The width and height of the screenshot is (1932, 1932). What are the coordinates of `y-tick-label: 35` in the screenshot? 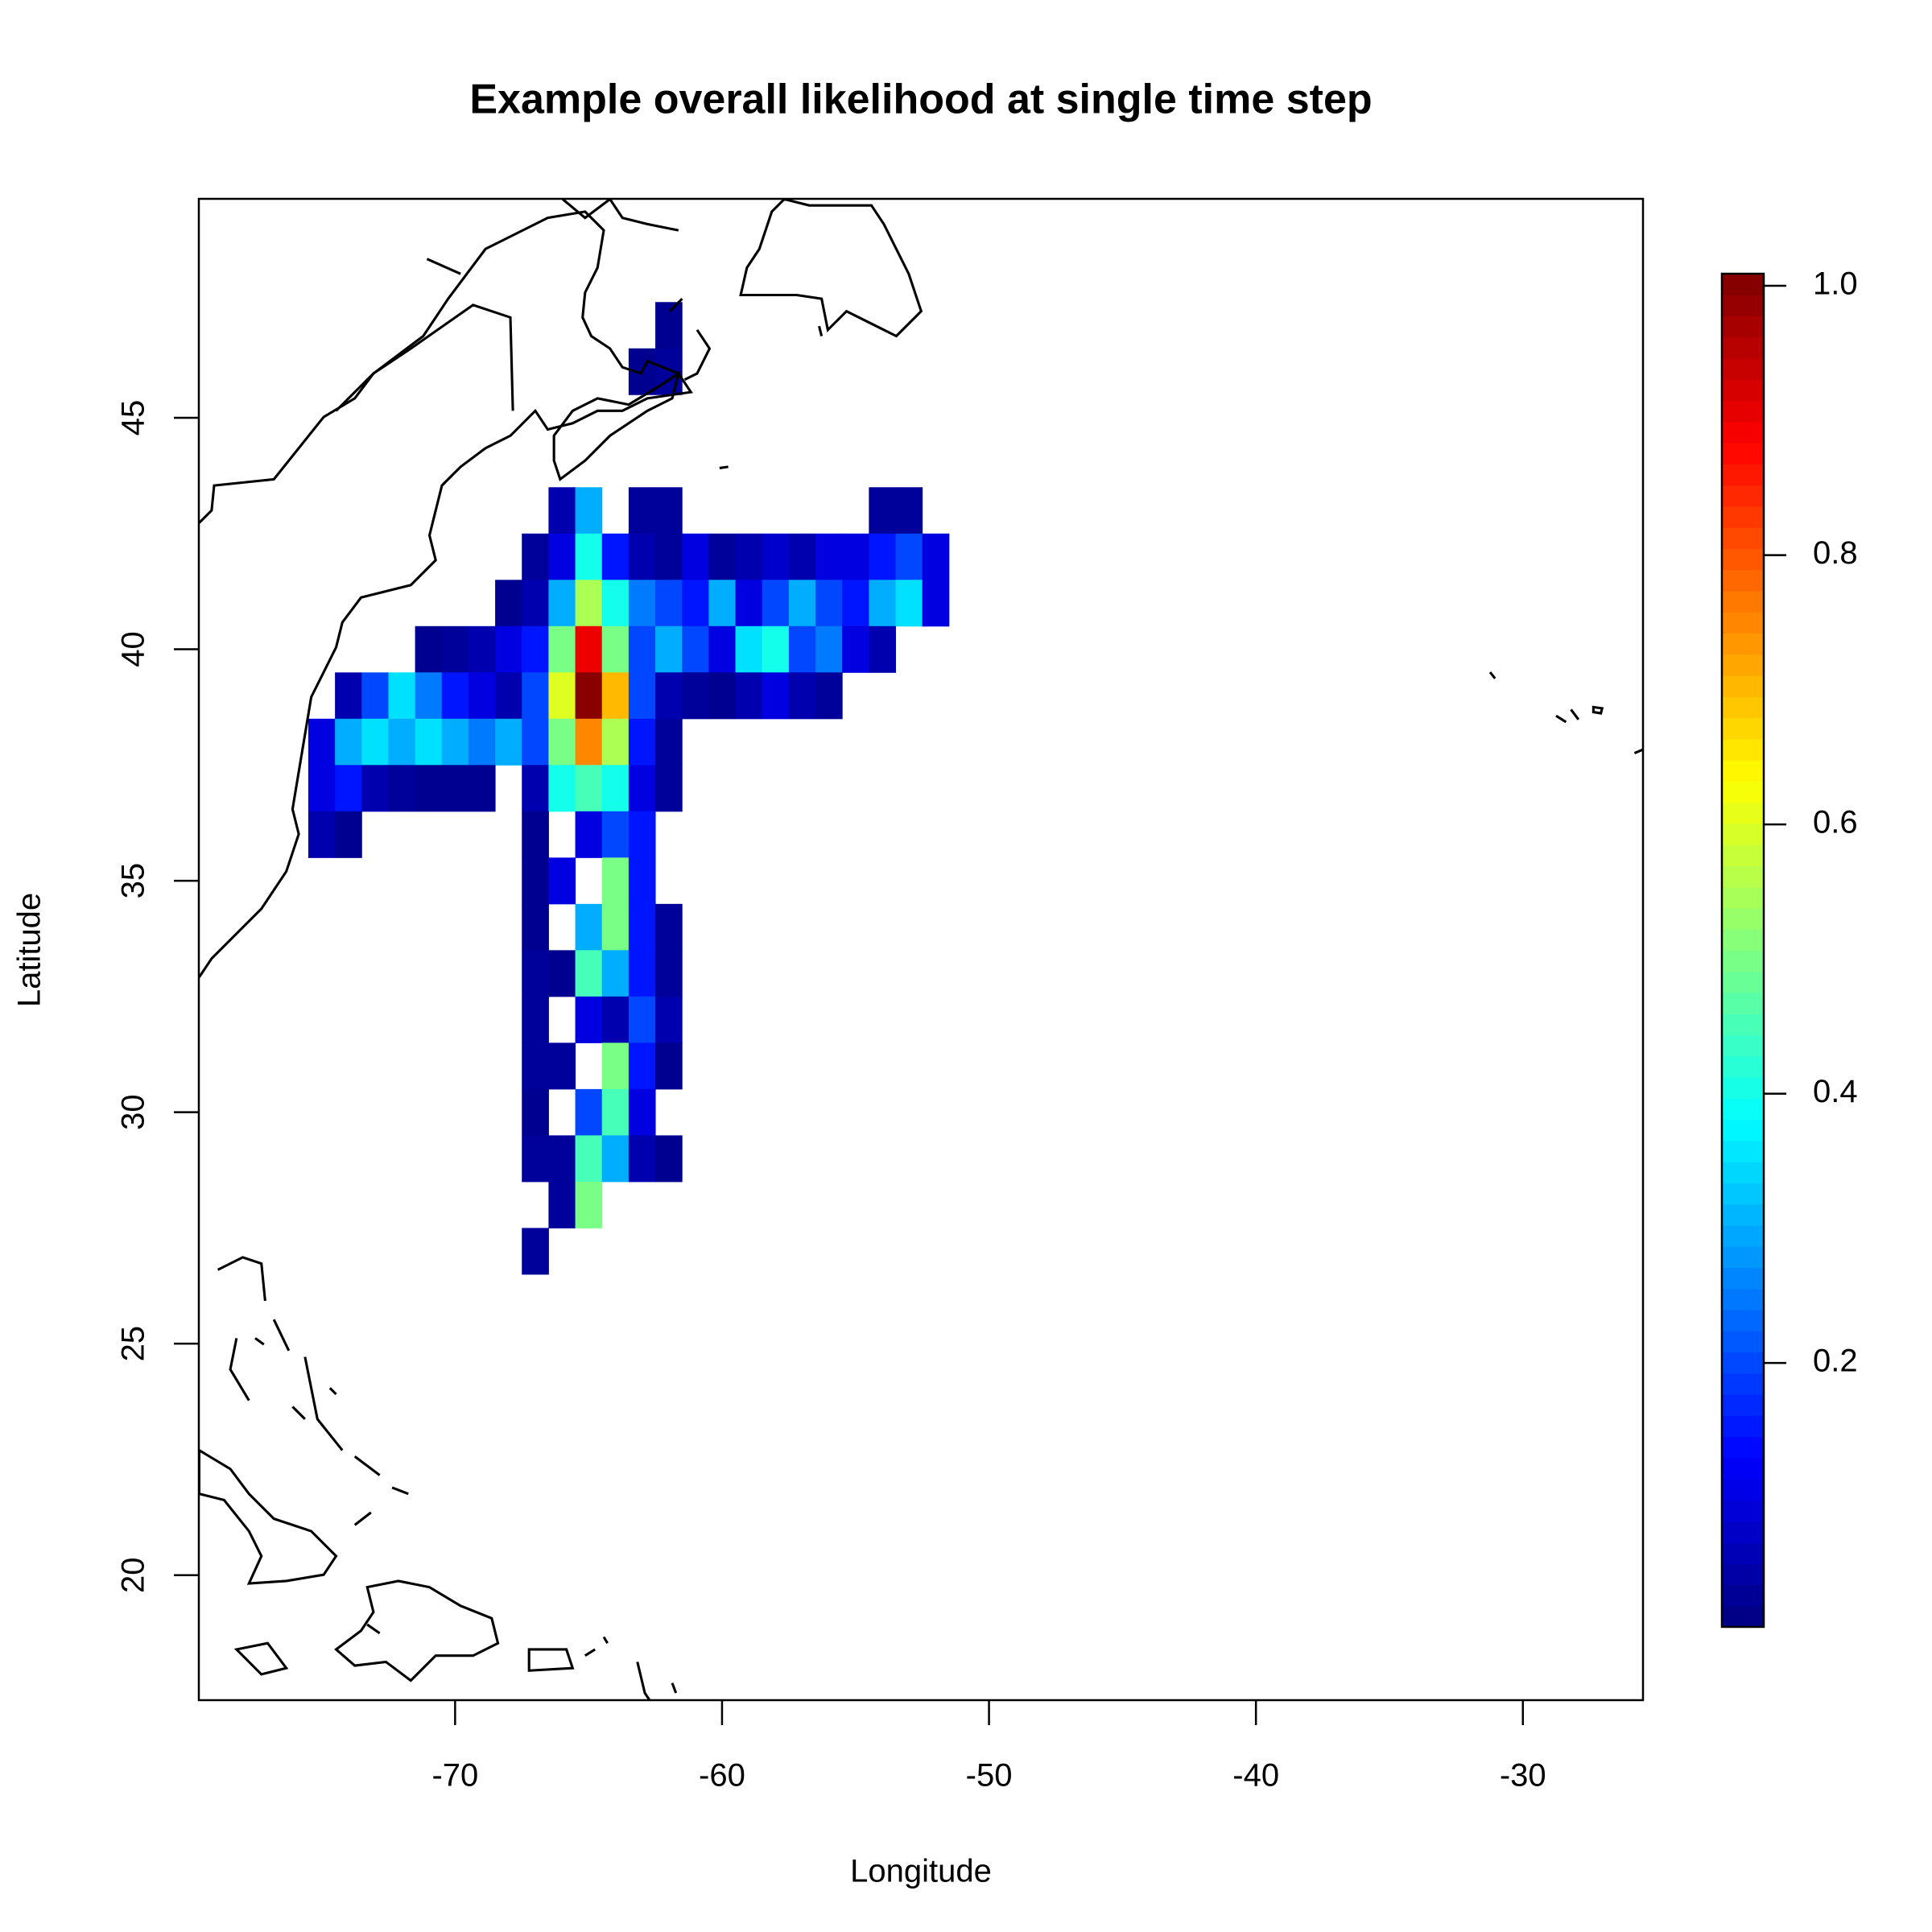 It's located at (133, 881).